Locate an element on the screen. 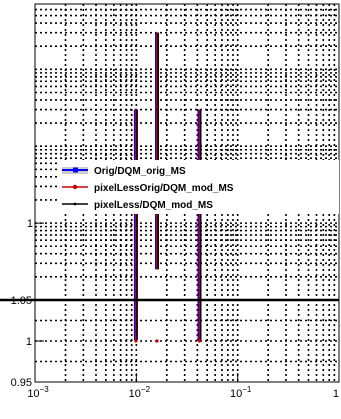 The image size is (341, 419). x-tick-label: 1 is located at coordinates (336, 394).